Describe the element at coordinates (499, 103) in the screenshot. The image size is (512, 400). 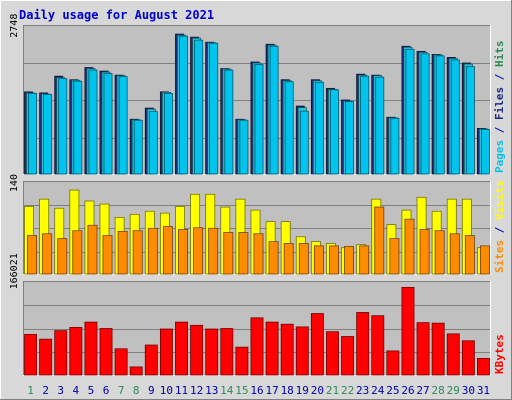
I see `legend-files: Files` at that location.